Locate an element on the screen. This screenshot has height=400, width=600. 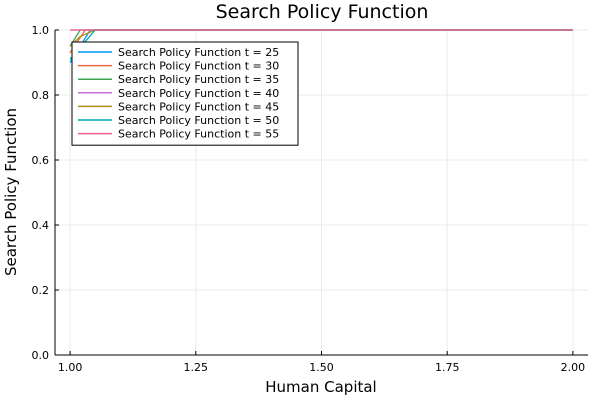
x-tick-label: 1.50 is located at coordinates (321, 367).